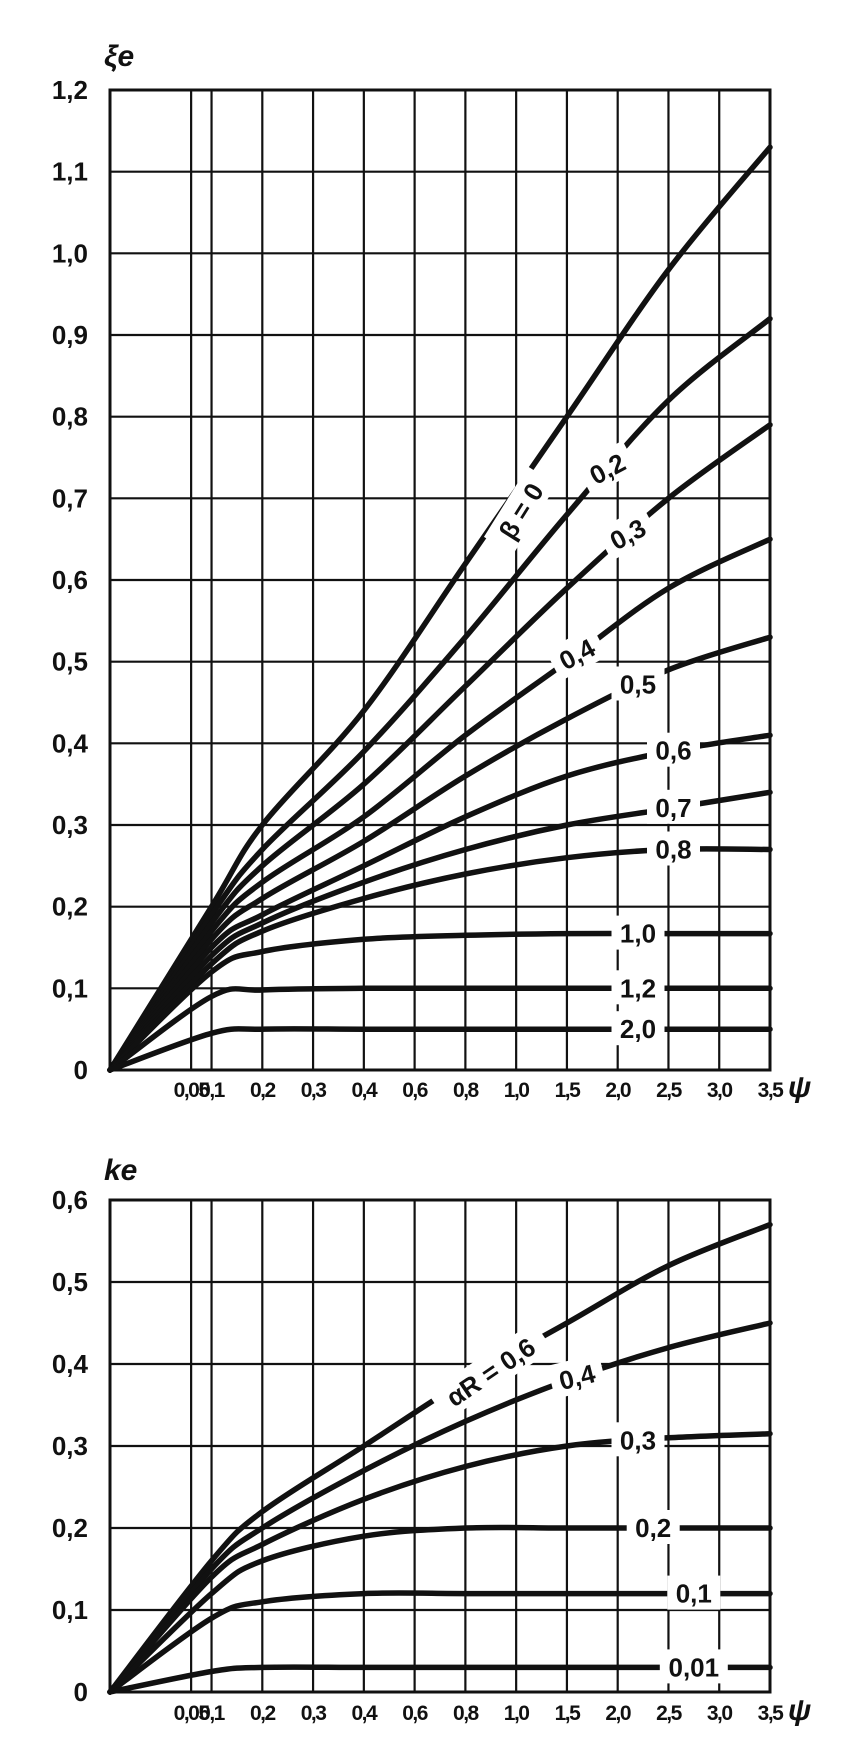  I want to click on series-label: 0,3, so click(638, 1439).